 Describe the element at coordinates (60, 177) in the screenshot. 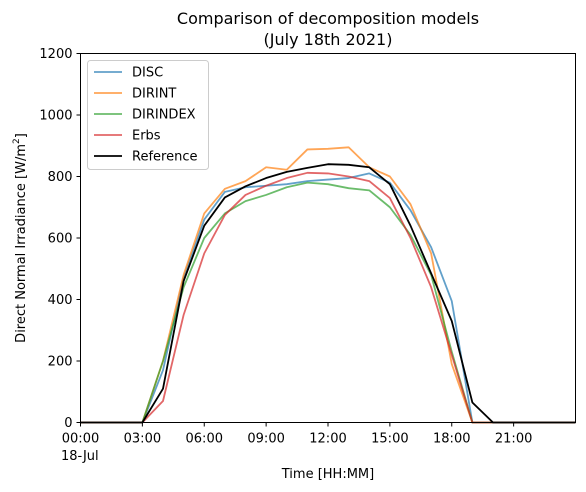

I see `y-tick-label: 800` at that location.